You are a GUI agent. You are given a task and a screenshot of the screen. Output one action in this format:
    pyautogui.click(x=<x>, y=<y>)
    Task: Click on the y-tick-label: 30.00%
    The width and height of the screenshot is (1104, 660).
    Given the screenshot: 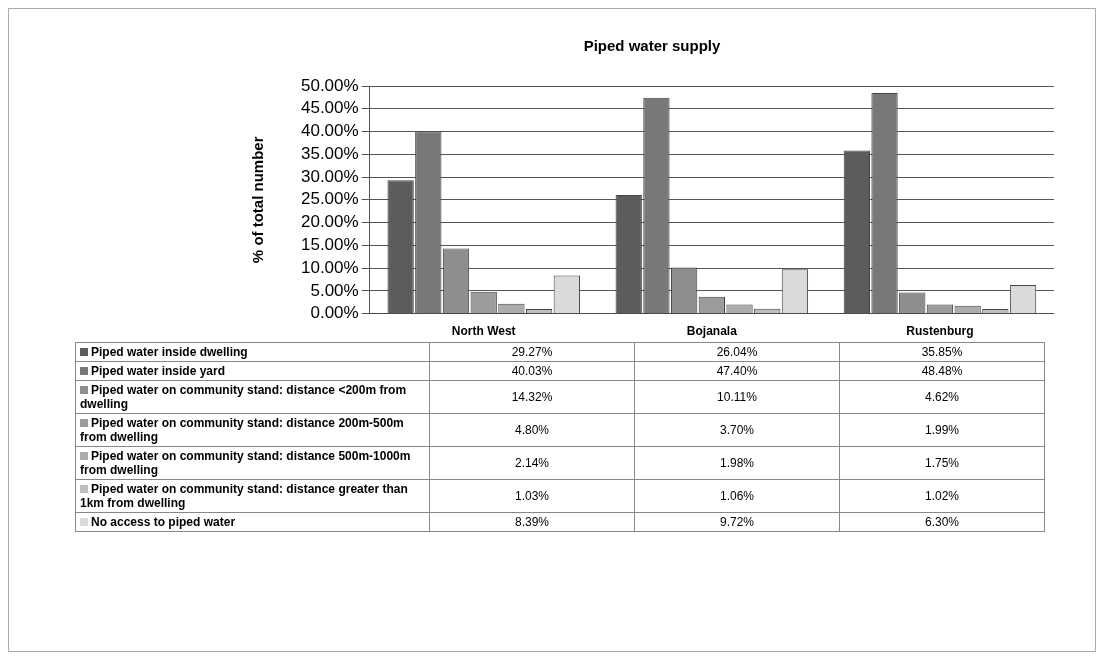 What is the action you would take?
    pyautogui.click(x=329, y=176)
    